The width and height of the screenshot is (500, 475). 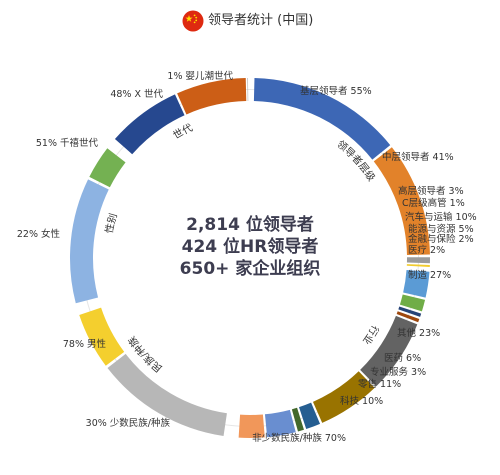 I want to click on center-line-hr-leaders: 424 位HR领导者, so click(x=250, y=247).